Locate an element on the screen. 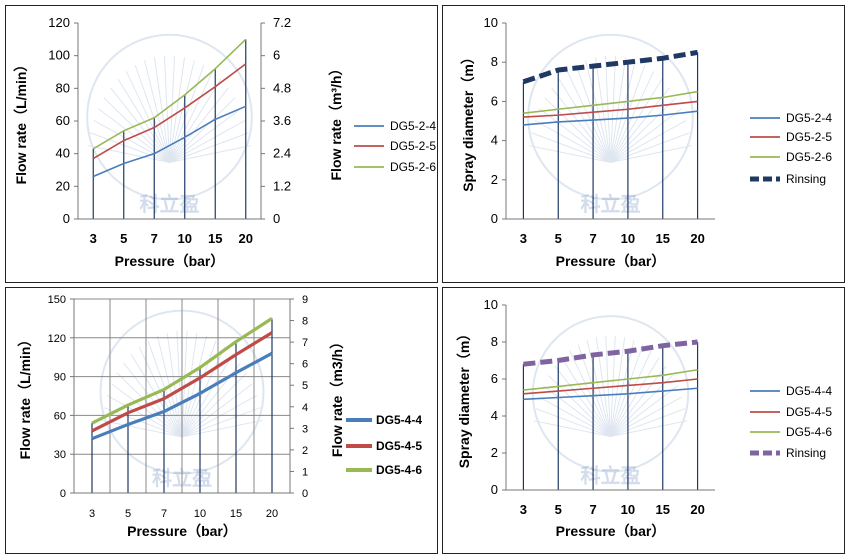  legend-label-rinsing: Rinsing is located at coordinates (806, 179).